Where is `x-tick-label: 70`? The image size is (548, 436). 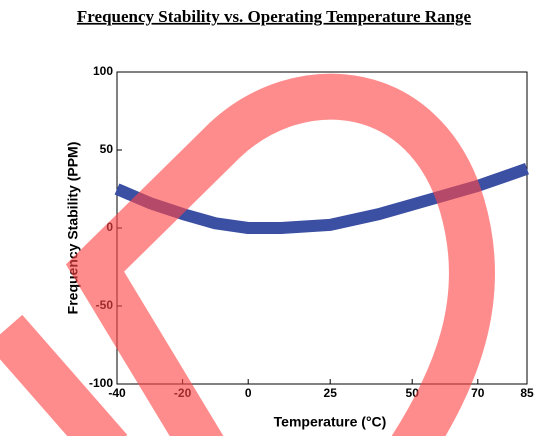
x-tick-label: 70 is located at coordinates (478, 393).